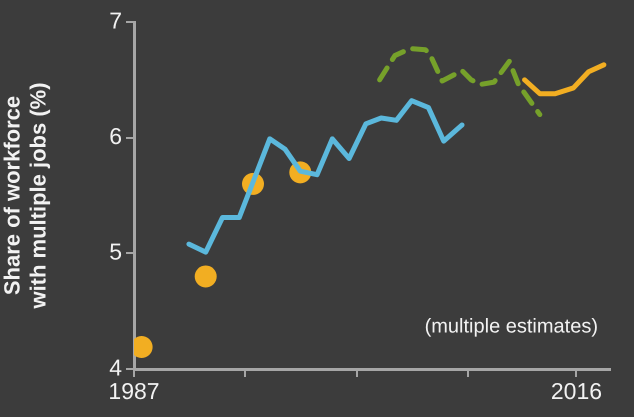 The height and width of the screenshot is (417, 634). Describe the element at coordinates (576, 391) in the screenshot. I see `x-tick-label: 2016` at that location.